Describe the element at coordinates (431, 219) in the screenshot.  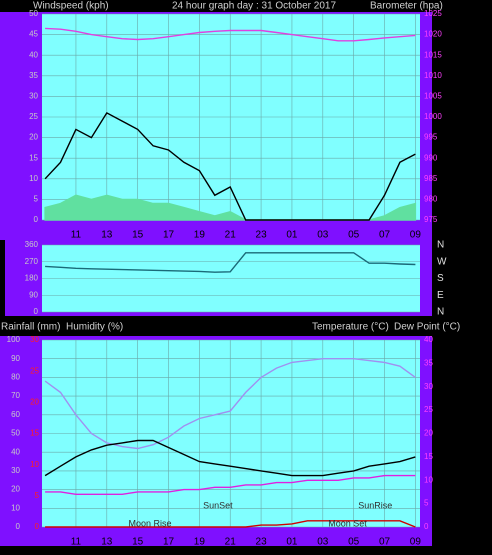
I see `y2-tick-label: 975` at that location.